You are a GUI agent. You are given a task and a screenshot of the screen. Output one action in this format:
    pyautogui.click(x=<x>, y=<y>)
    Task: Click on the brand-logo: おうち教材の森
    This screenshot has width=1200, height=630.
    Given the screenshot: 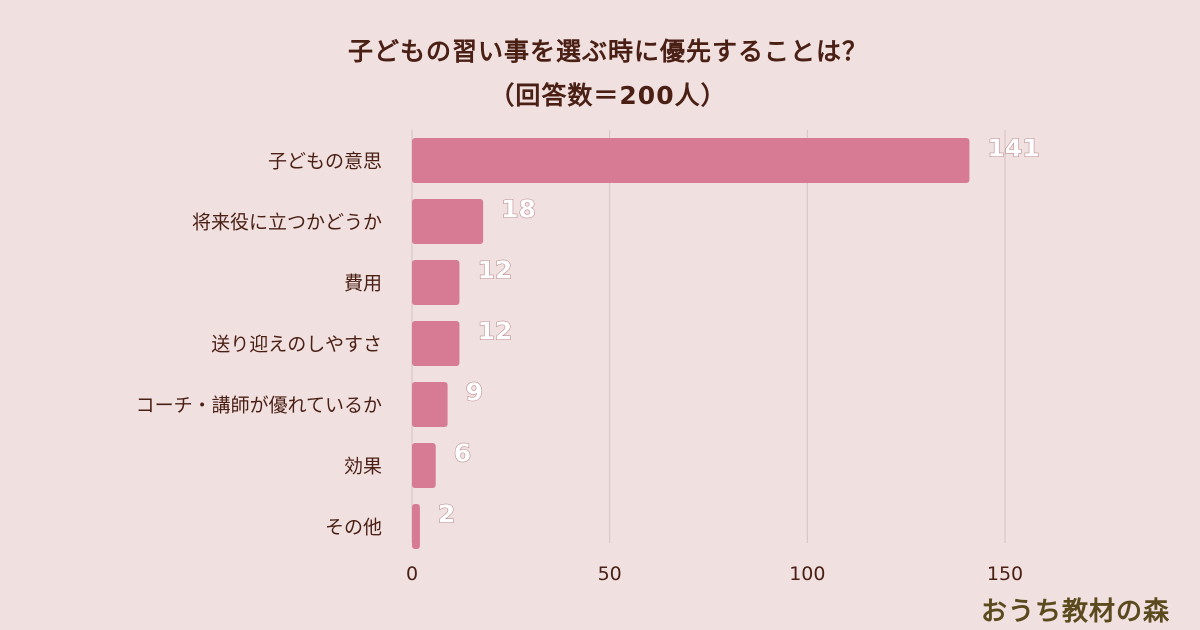 What is the action you would take?
    pyautogui.click(x=1075, y=612)
    